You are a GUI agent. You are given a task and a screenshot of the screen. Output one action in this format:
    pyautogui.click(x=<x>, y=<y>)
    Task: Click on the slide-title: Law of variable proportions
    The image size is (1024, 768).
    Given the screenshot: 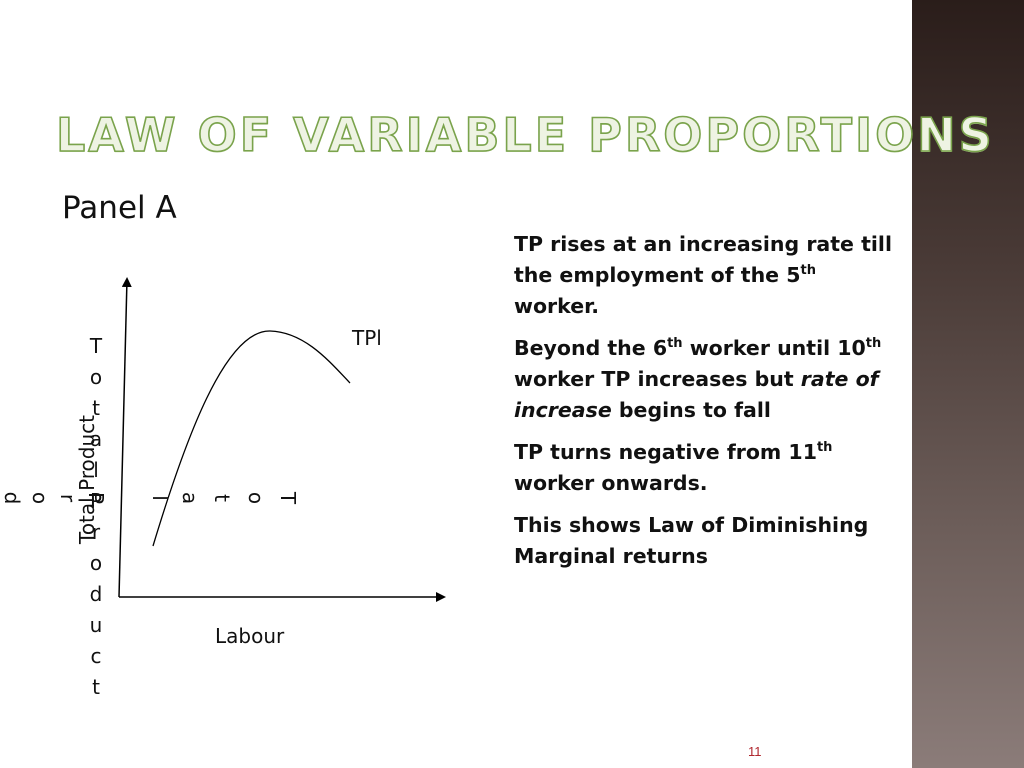 What is the action you would take?
    pyautogui.click(x=525, y=135)
    